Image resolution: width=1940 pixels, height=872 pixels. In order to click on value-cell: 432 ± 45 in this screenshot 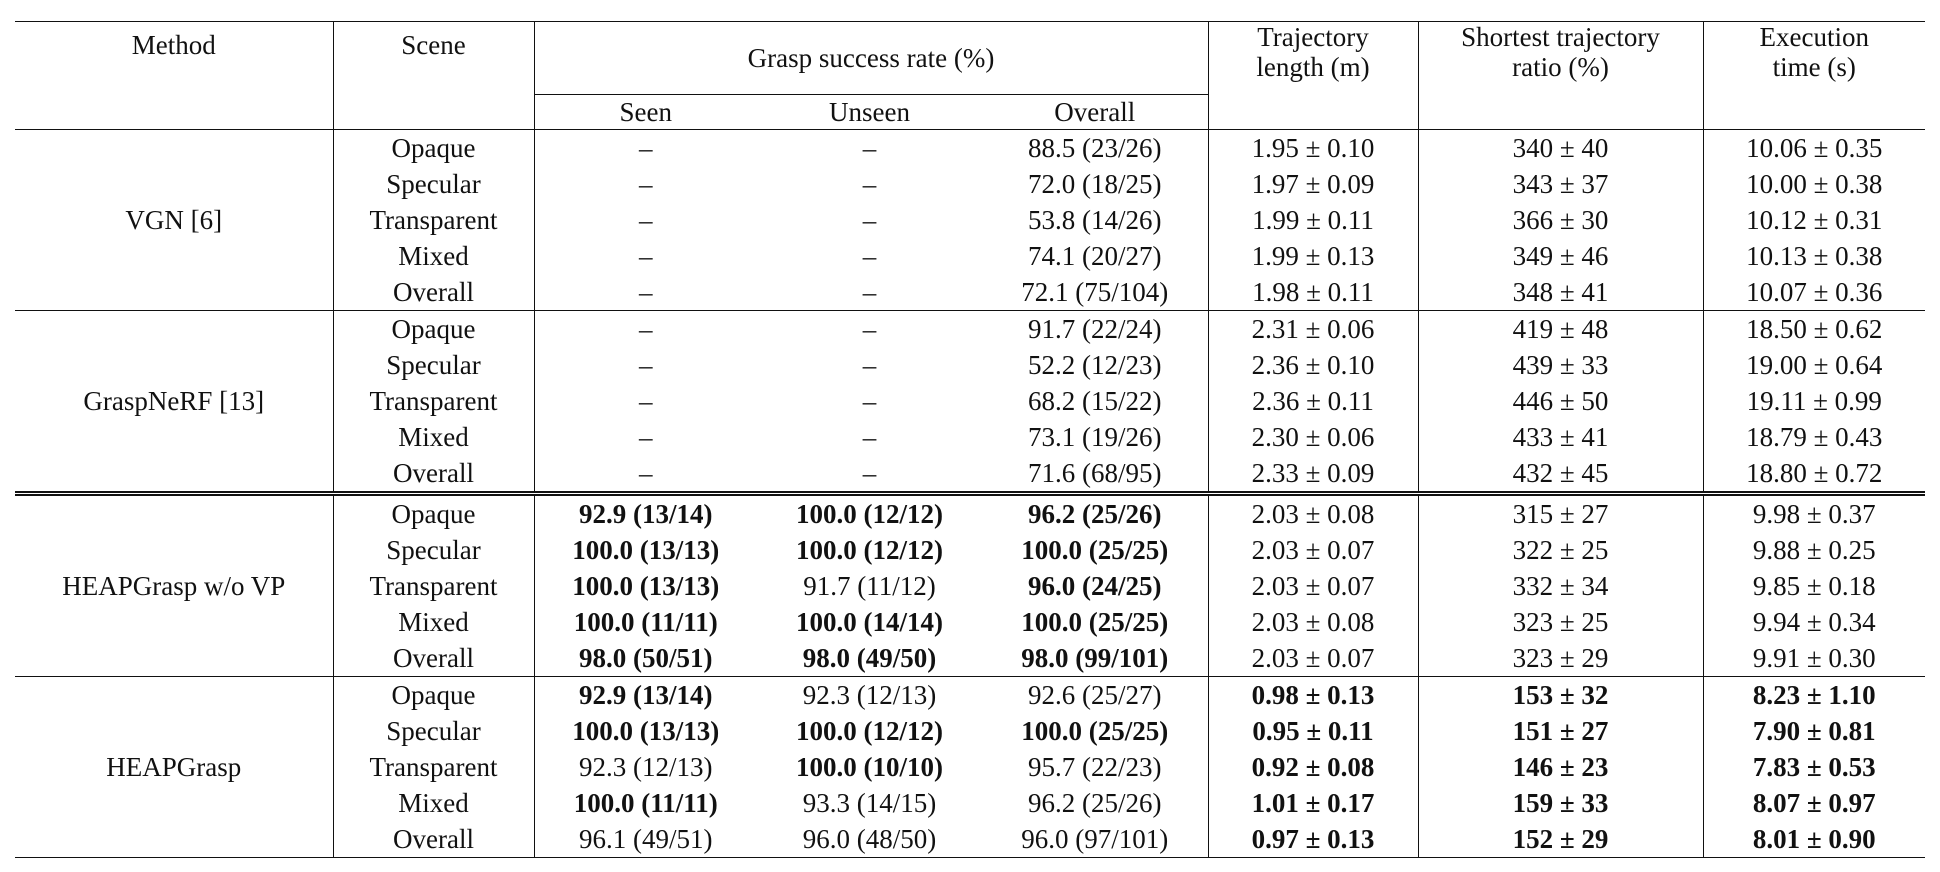, I will do `click(1560, 474)`.